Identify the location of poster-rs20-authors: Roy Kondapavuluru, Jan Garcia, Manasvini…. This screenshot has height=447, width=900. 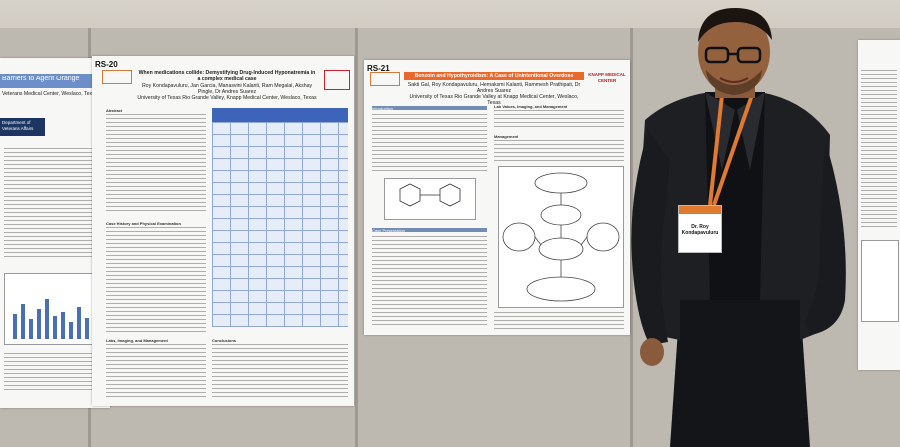
(227, 89).